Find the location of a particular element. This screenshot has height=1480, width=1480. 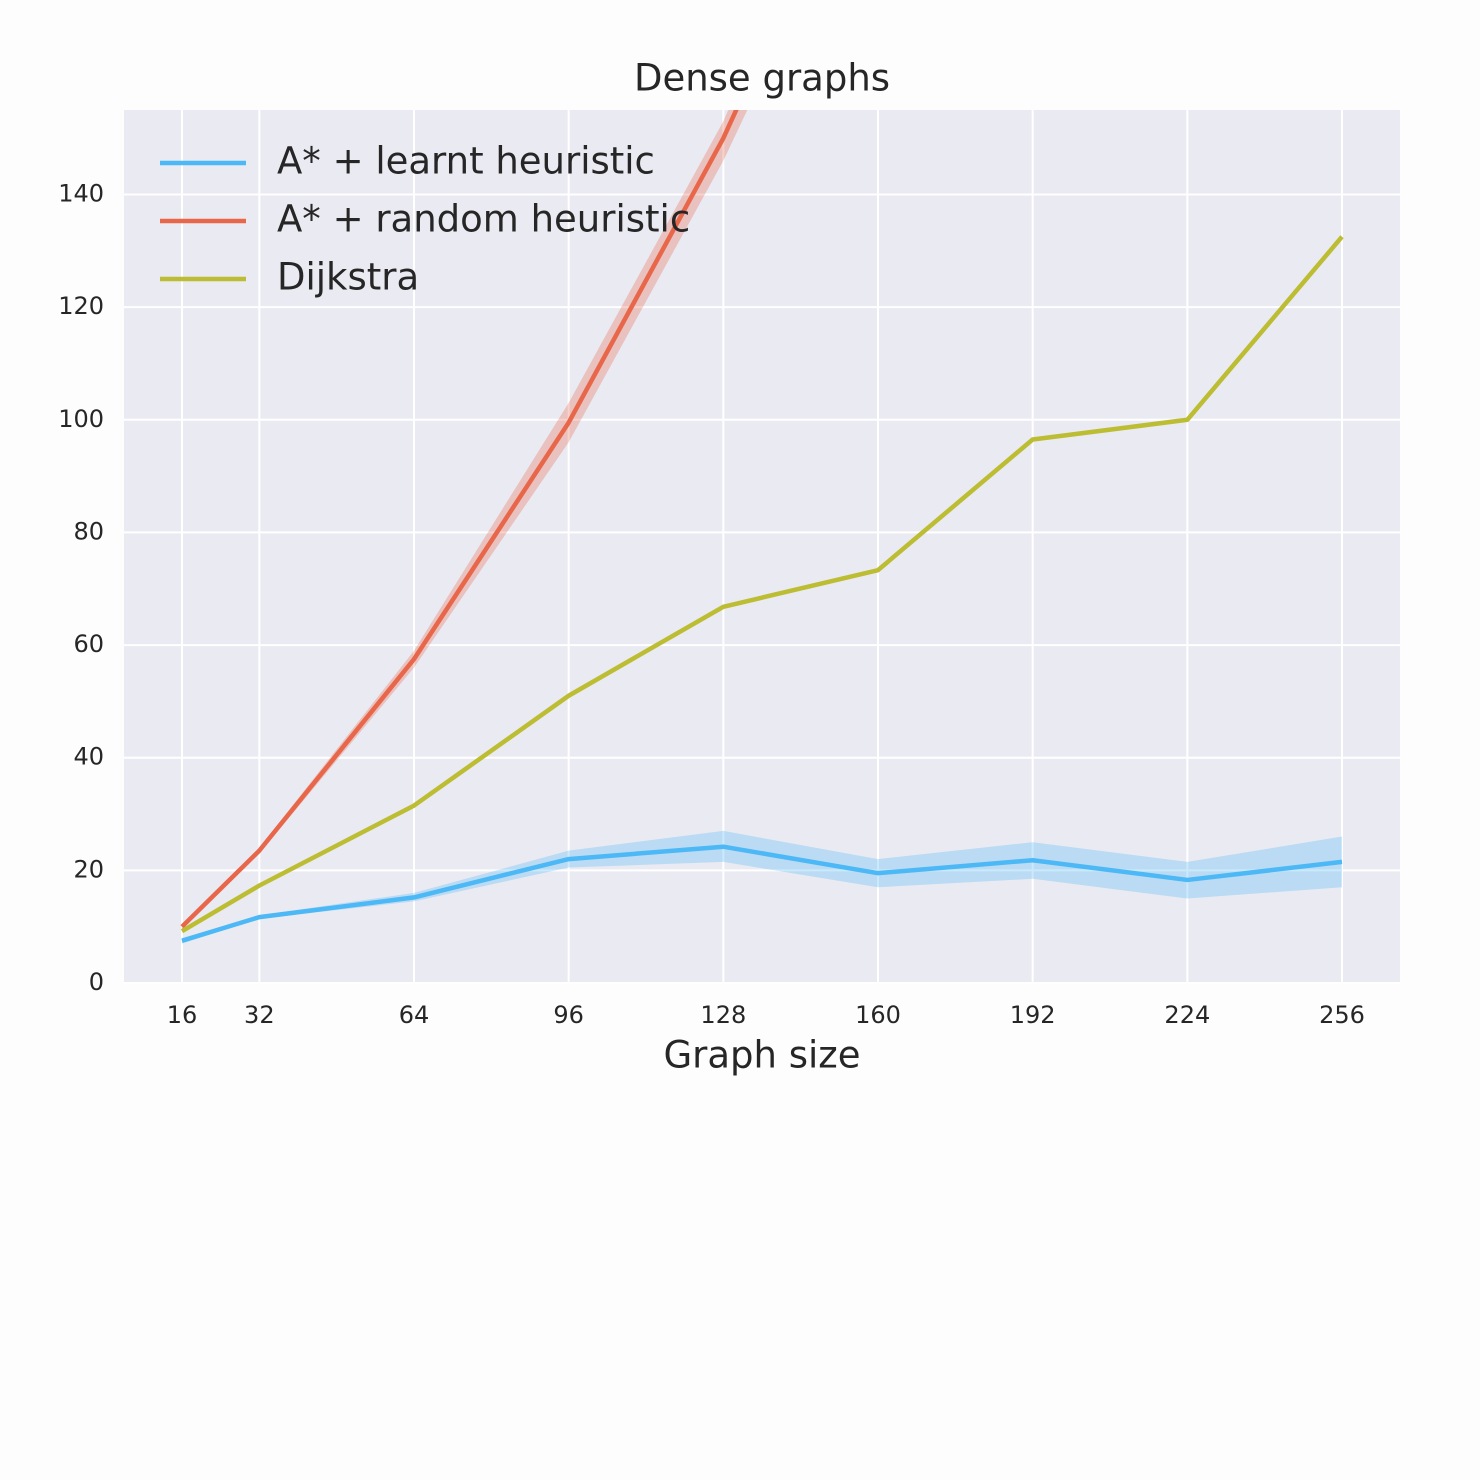

x-tick-label: 128 is located at coordinates (723, 1015).